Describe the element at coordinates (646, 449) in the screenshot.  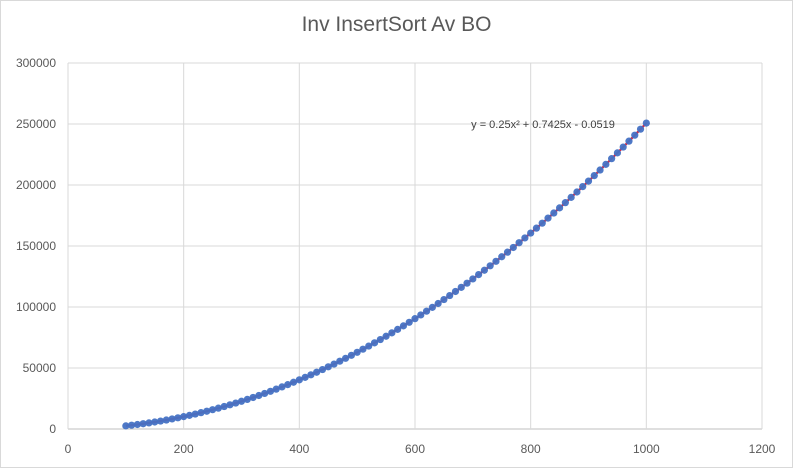
I see `x-tick-label: 1000` at that location.